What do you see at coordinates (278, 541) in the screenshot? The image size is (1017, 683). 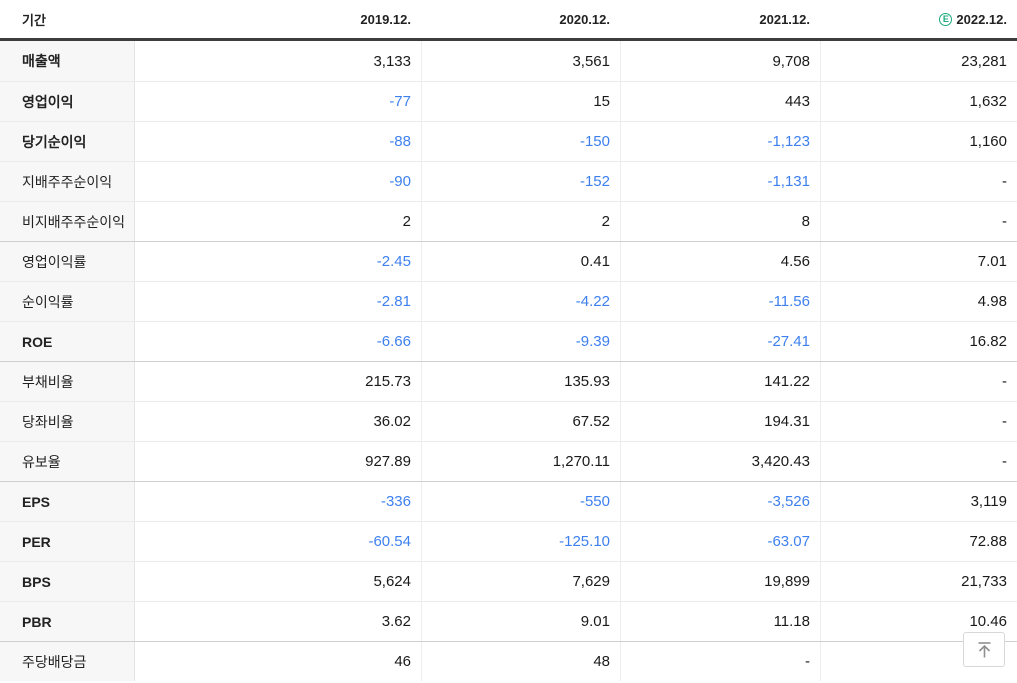 I see `cell-value: -60.54` at bounding box center [278, 541].